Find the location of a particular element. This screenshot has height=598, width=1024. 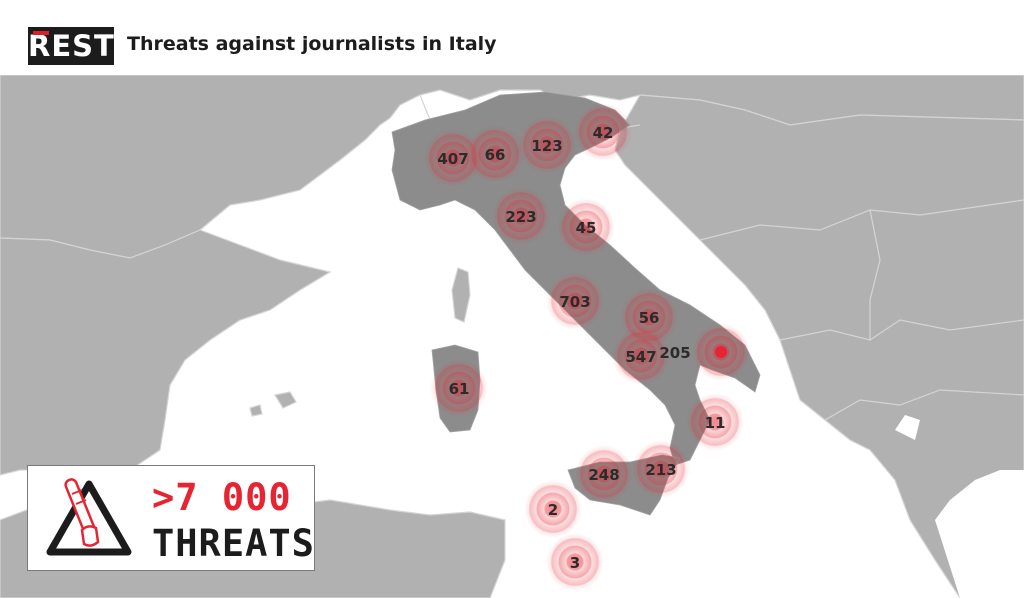

marker-sicily-west: 248 is located at coordinates (604, 474).